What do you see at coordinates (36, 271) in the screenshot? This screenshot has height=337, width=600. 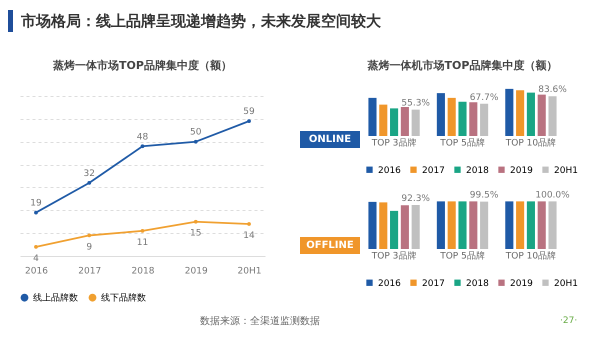 I see `x-tick-label: 2016` at bounding box center [36, 271].